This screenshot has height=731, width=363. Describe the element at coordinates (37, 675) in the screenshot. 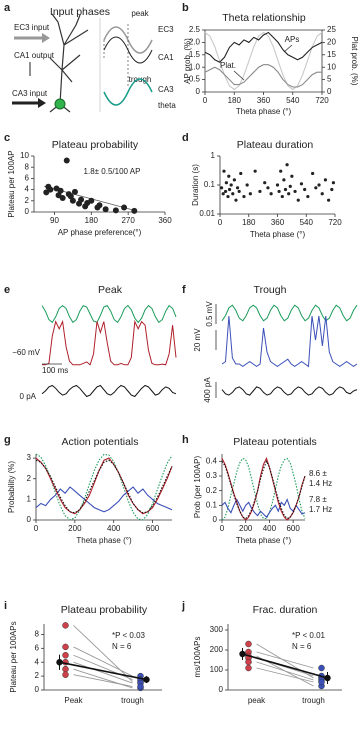

I see `y-tick-label: 2` at that location.